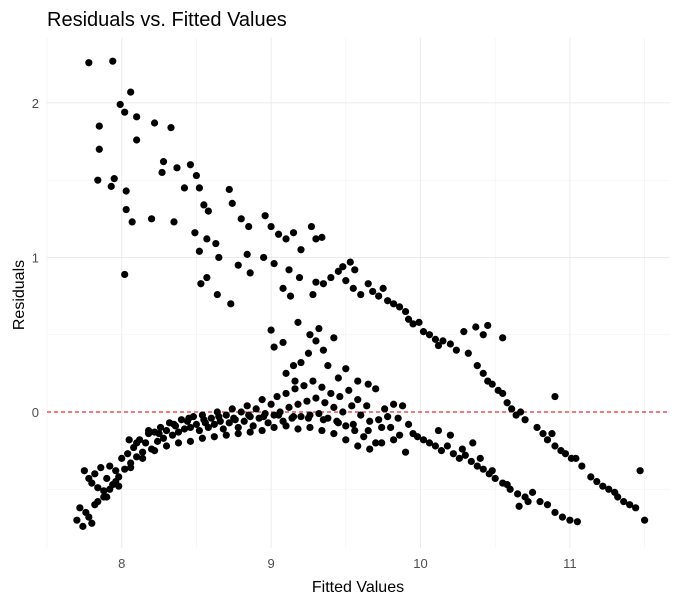  I want to click on x-tick-label: 9, so click(270, 563).